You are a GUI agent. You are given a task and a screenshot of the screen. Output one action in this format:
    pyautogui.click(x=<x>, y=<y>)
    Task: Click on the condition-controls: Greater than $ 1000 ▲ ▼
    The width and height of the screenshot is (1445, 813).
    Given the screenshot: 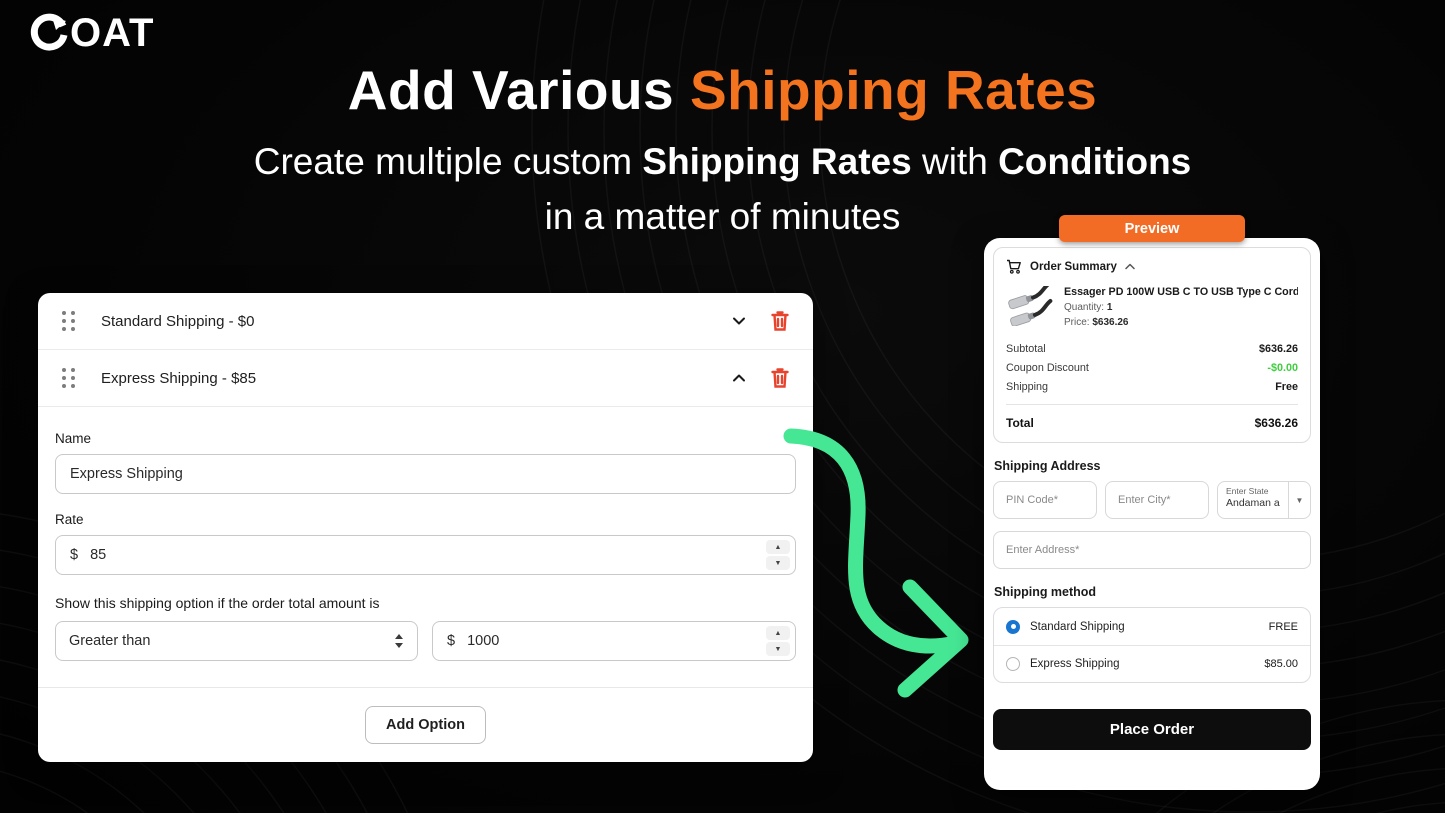 What is the action you would take?
    pyautogui.click(x=425, y=641)
    